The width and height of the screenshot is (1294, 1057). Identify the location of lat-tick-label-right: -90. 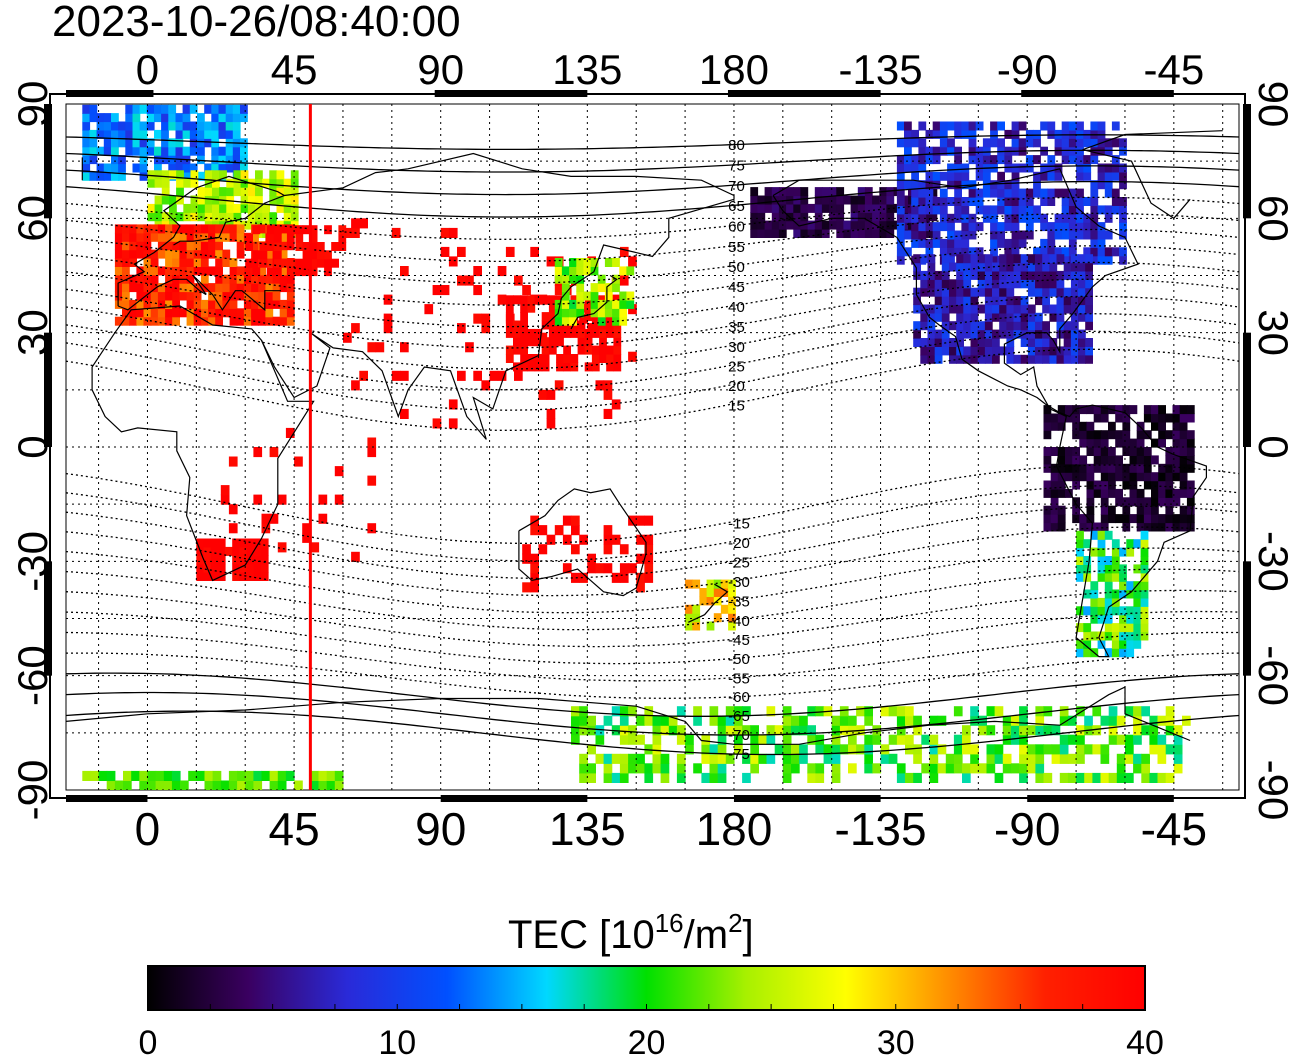
(1272, 790).